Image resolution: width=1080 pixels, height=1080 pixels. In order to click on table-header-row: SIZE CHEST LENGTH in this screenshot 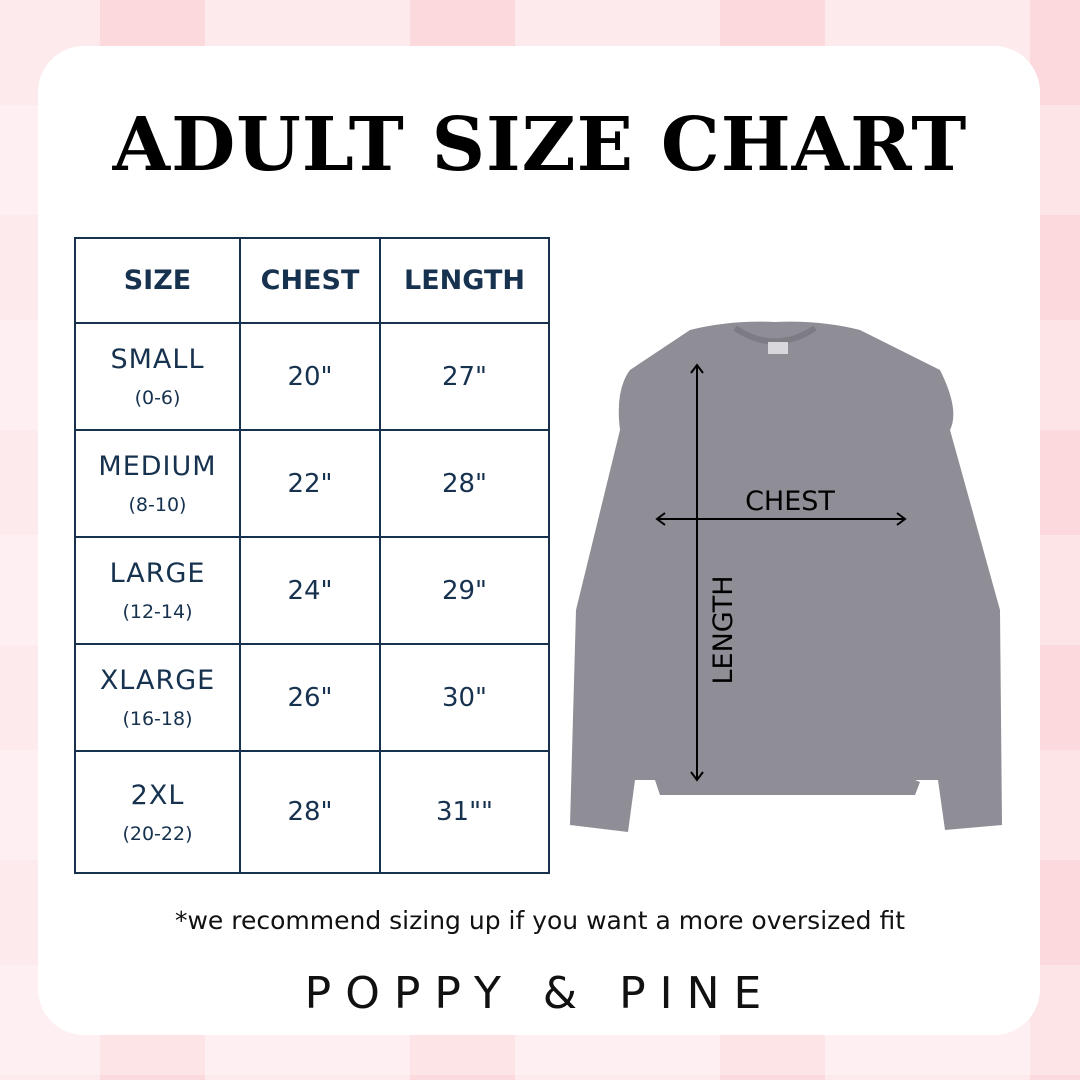, I will do `click(312, 280)`.